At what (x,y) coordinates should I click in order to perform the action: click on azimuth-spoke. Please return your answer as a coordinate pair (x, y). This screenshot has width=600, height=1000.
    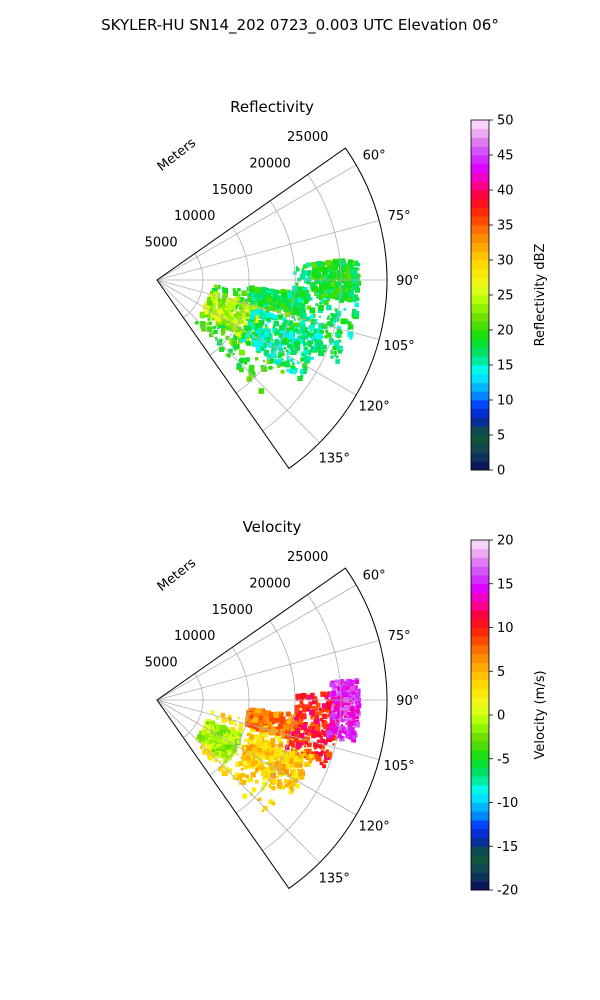
    Looking at the image, I should click on (238, 361).